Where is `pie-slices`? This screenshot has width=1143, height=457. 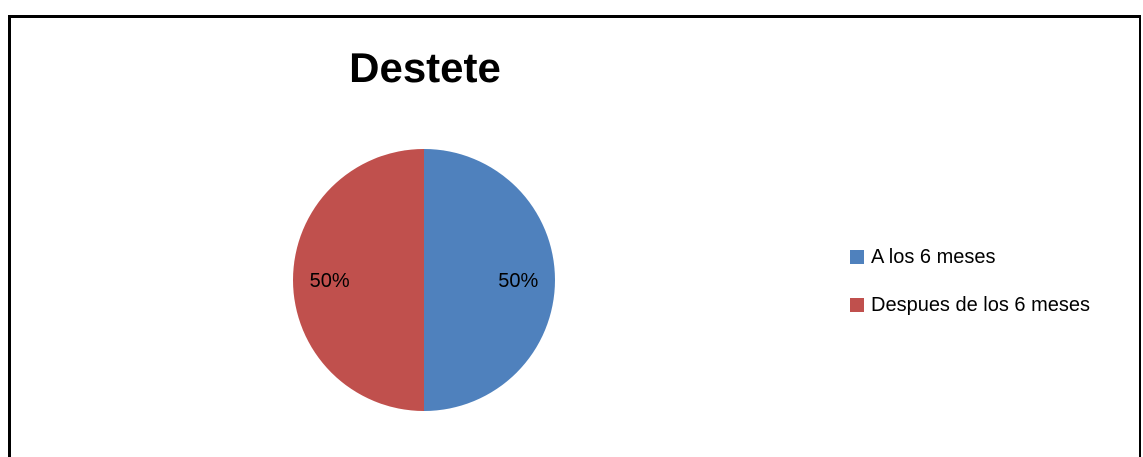
pie-slices is located at coordinates (424, 280).